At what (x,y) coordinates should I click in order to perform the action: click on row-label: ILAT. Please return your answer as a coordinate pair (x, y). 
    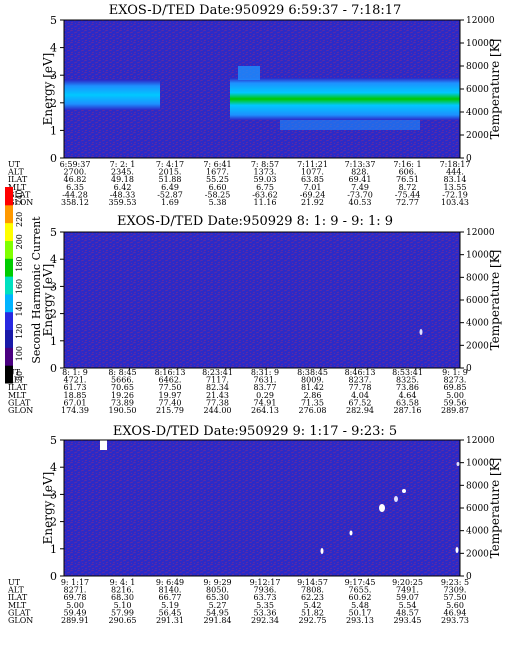
    Looking at the image, I should click on (18, 597).